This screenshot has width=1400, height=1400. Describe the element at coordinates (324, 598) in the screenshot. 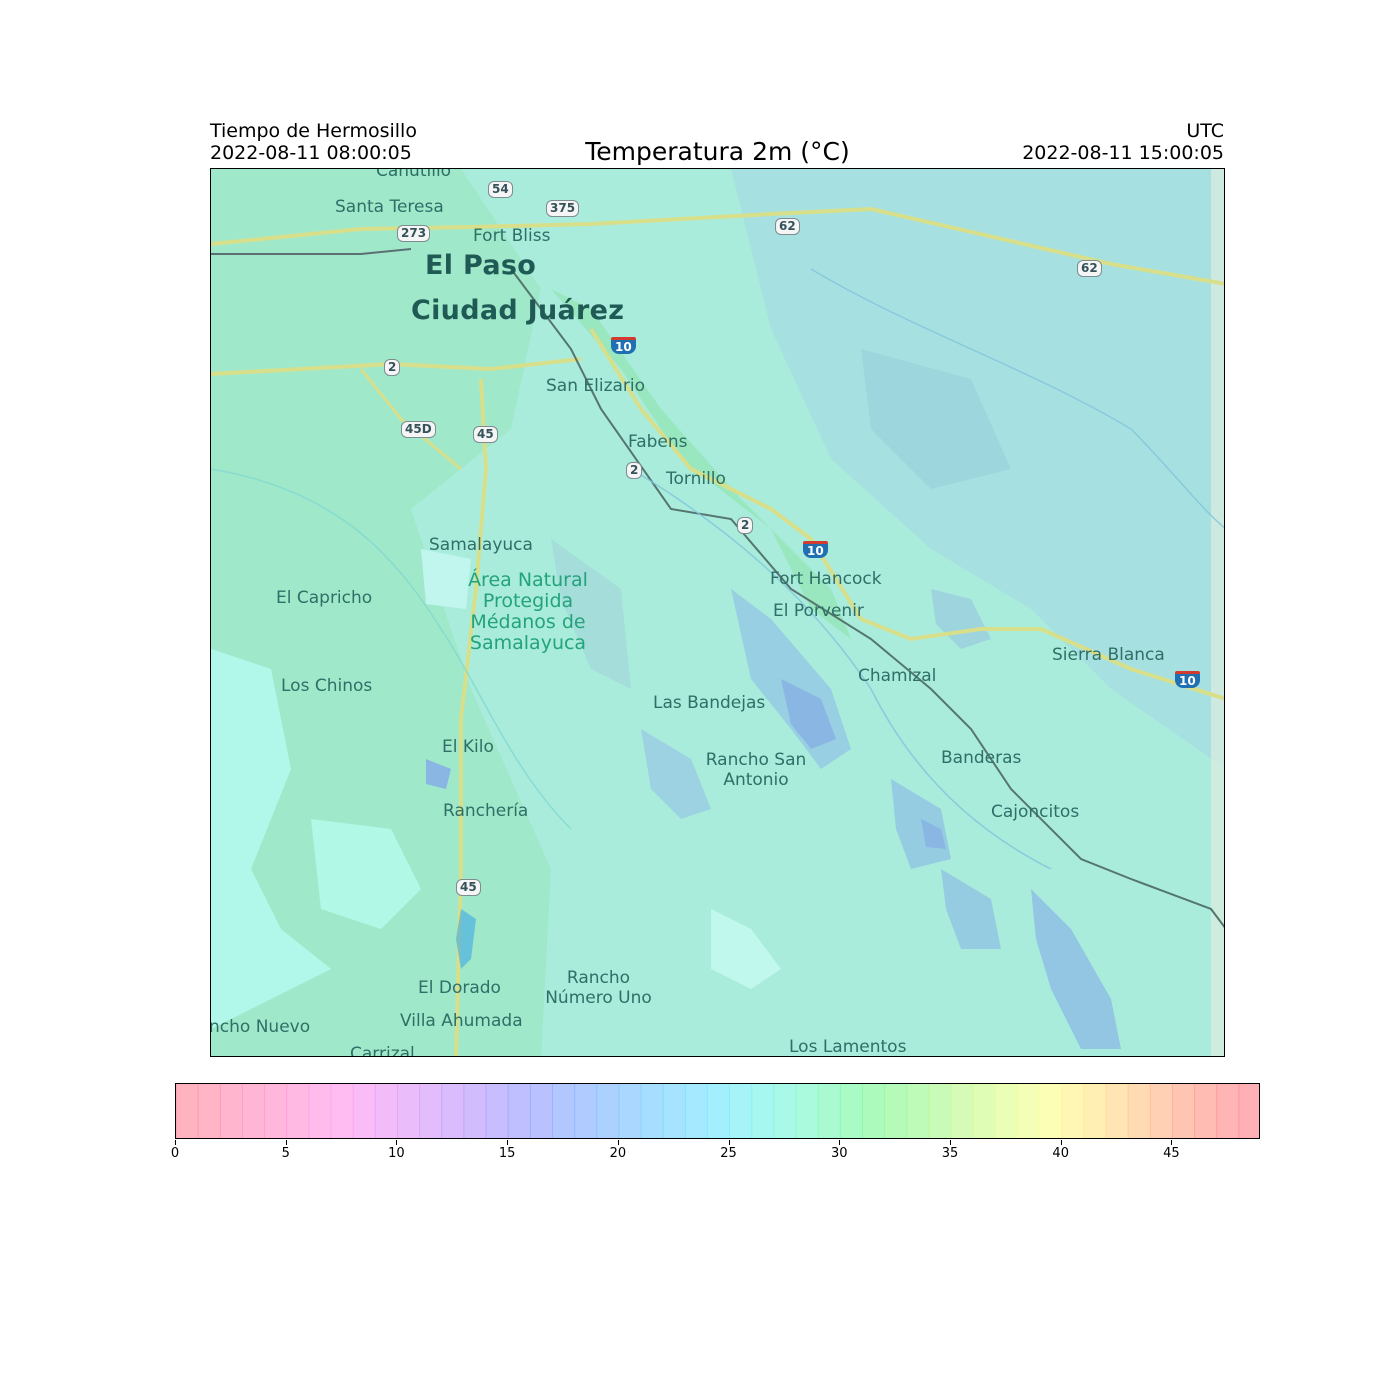

I see `place-el-capricho: El Capricho` at that location.